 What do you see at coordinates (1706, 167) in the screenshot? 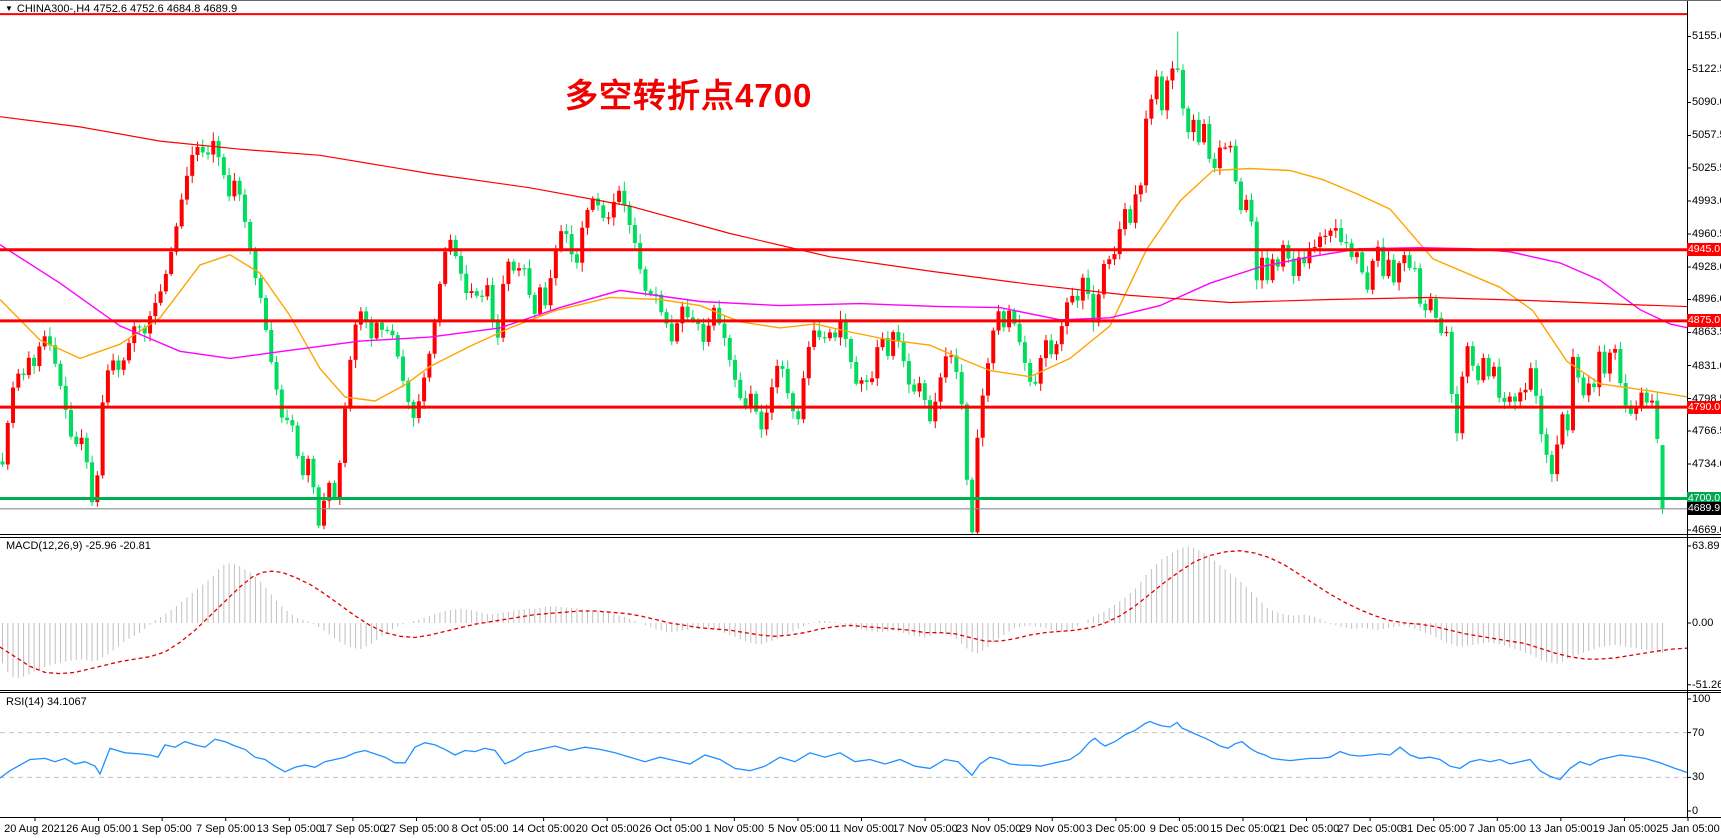
I see `price-label: 5025.5` at bounding box center [1706, 167].